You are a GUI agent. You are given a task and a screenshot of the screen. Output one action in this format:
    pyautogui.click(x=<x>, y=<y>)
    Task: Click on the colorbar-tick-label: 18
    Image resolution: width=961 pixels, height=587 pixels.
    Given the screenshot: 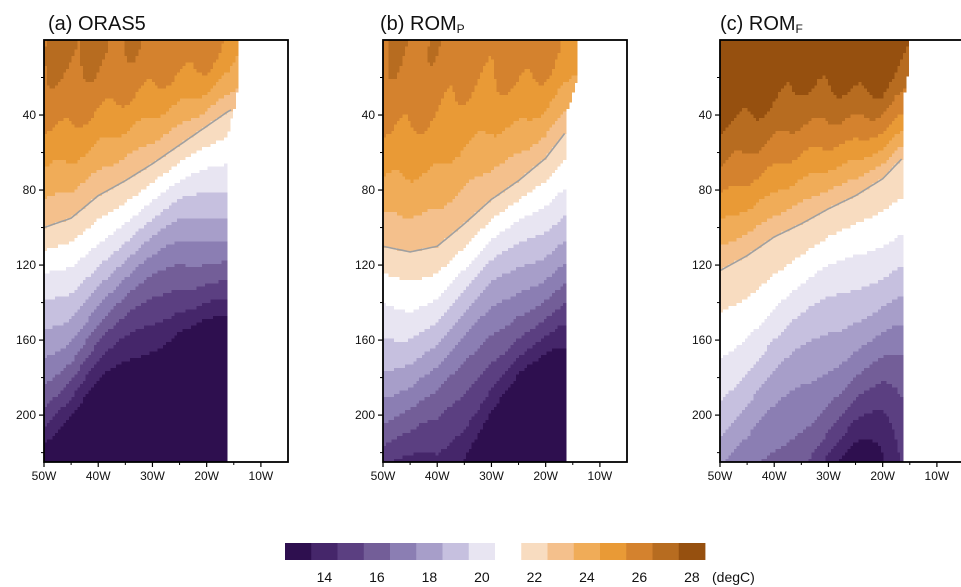 What is the action you would take?
    pyautogui.click(x=430, y=577)
    